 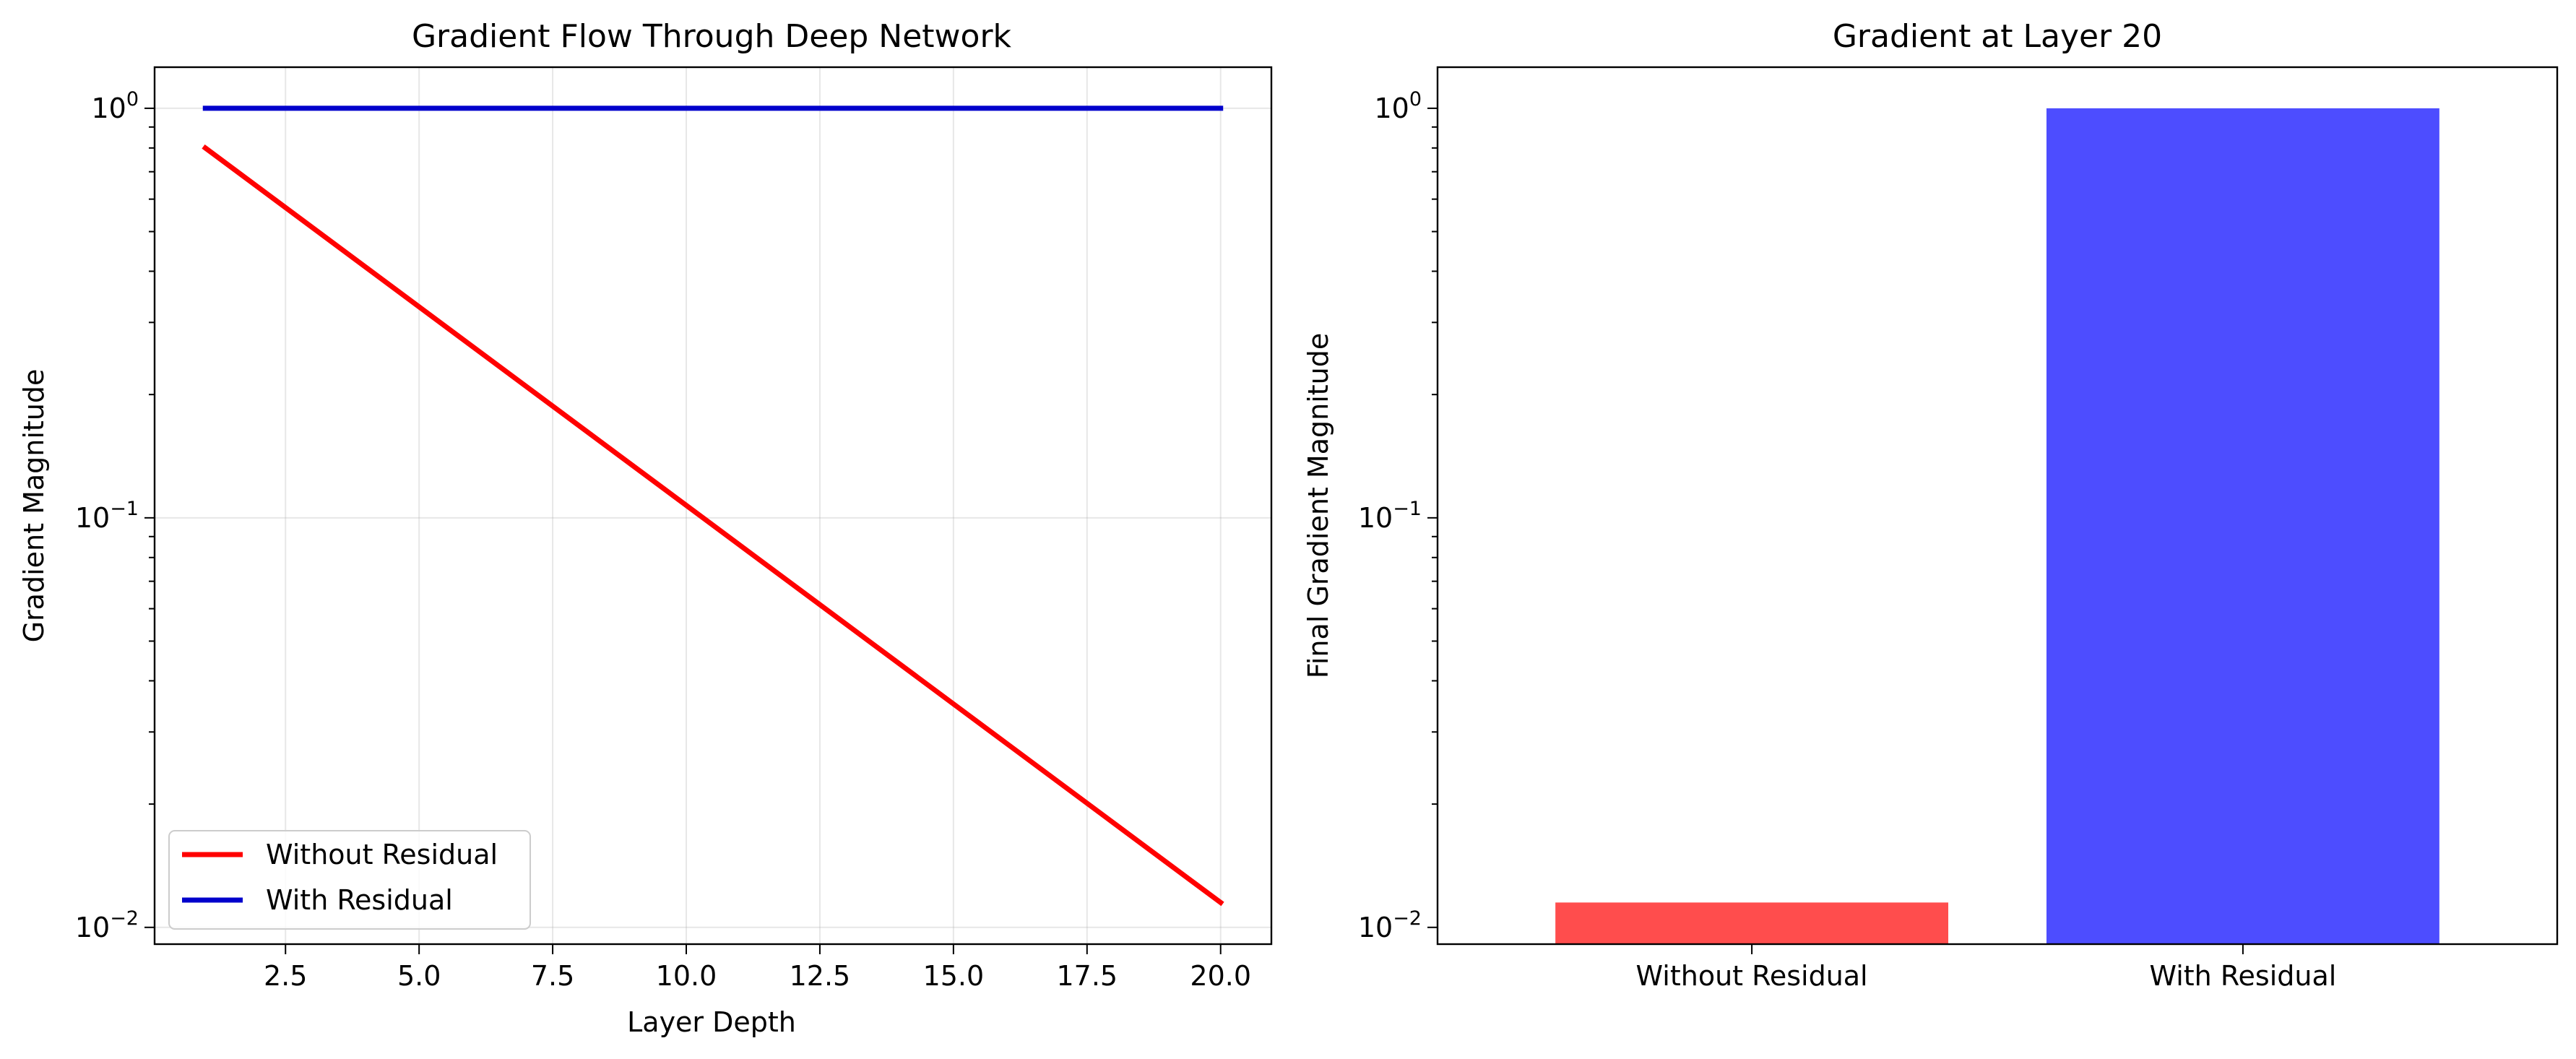 I want to click on x-tick-label: With Residual, so click(x=2242, y=976).